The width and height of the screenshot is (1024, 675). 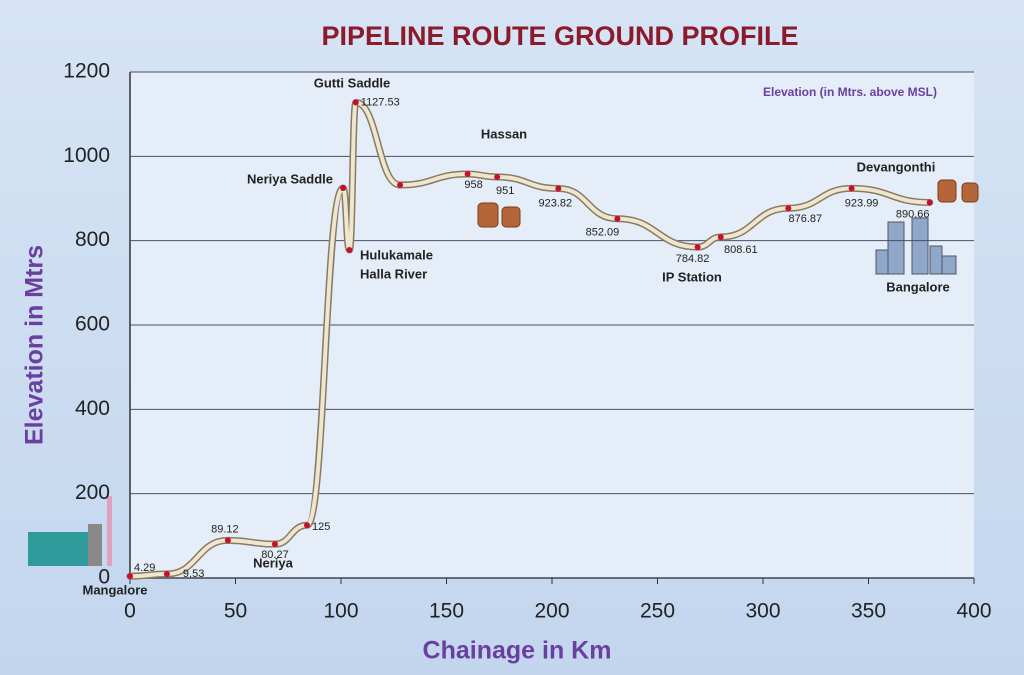 What do you see at coordinates (92, 324) in the screenshot?
I see `y-tick-label: 600` at bounding box center [92, 324].